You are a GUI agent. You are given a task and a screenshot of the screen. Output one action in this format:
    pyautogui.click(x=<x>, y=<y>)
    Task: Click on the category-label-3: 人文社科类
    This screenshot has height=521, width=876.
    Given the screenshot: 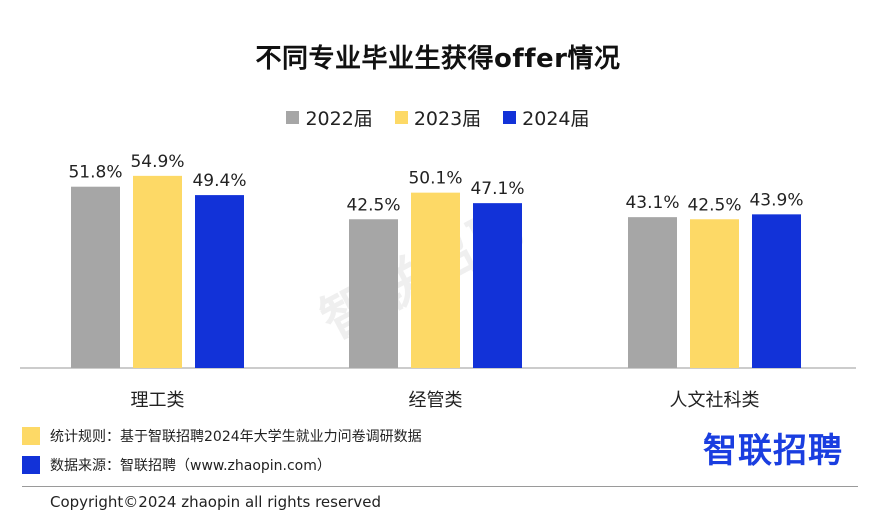 What is the action you would take?
    pyautogui.click(x=715, y=400)
    